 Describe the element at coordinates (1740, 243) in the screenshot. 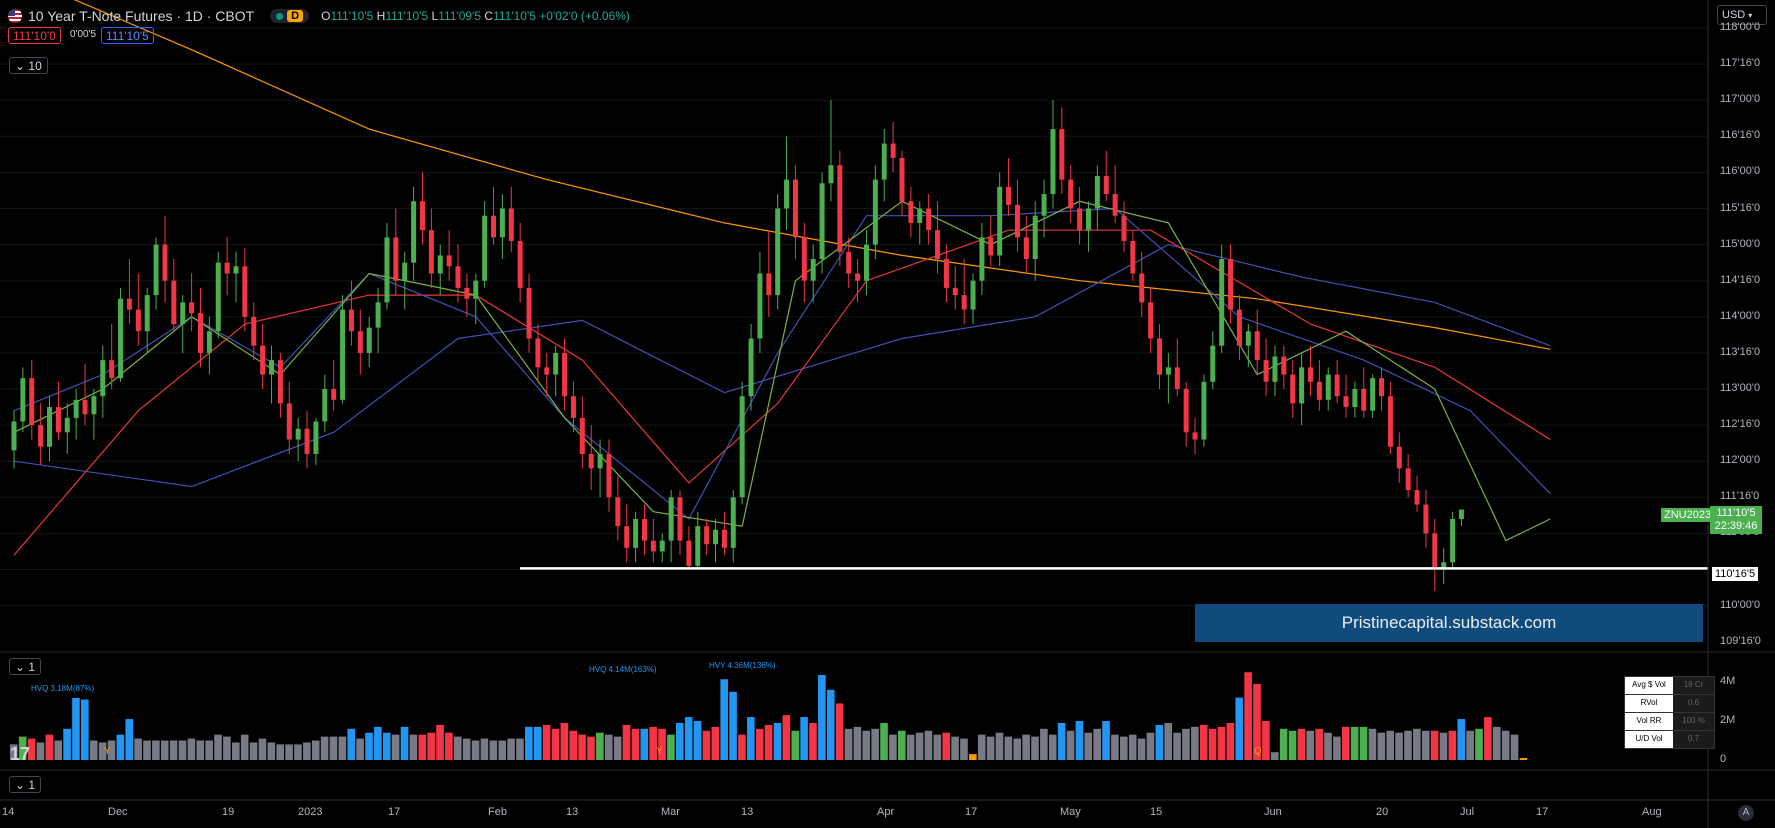

I see `price-axis-label: 115'00'0` at that location.